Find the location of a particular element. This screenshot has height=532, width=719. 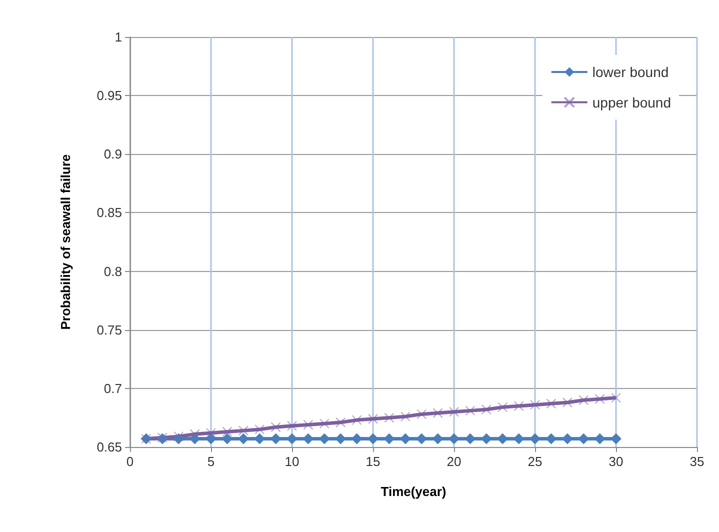

x-axis-title: Time(year) is located at coordinates (413, 491).